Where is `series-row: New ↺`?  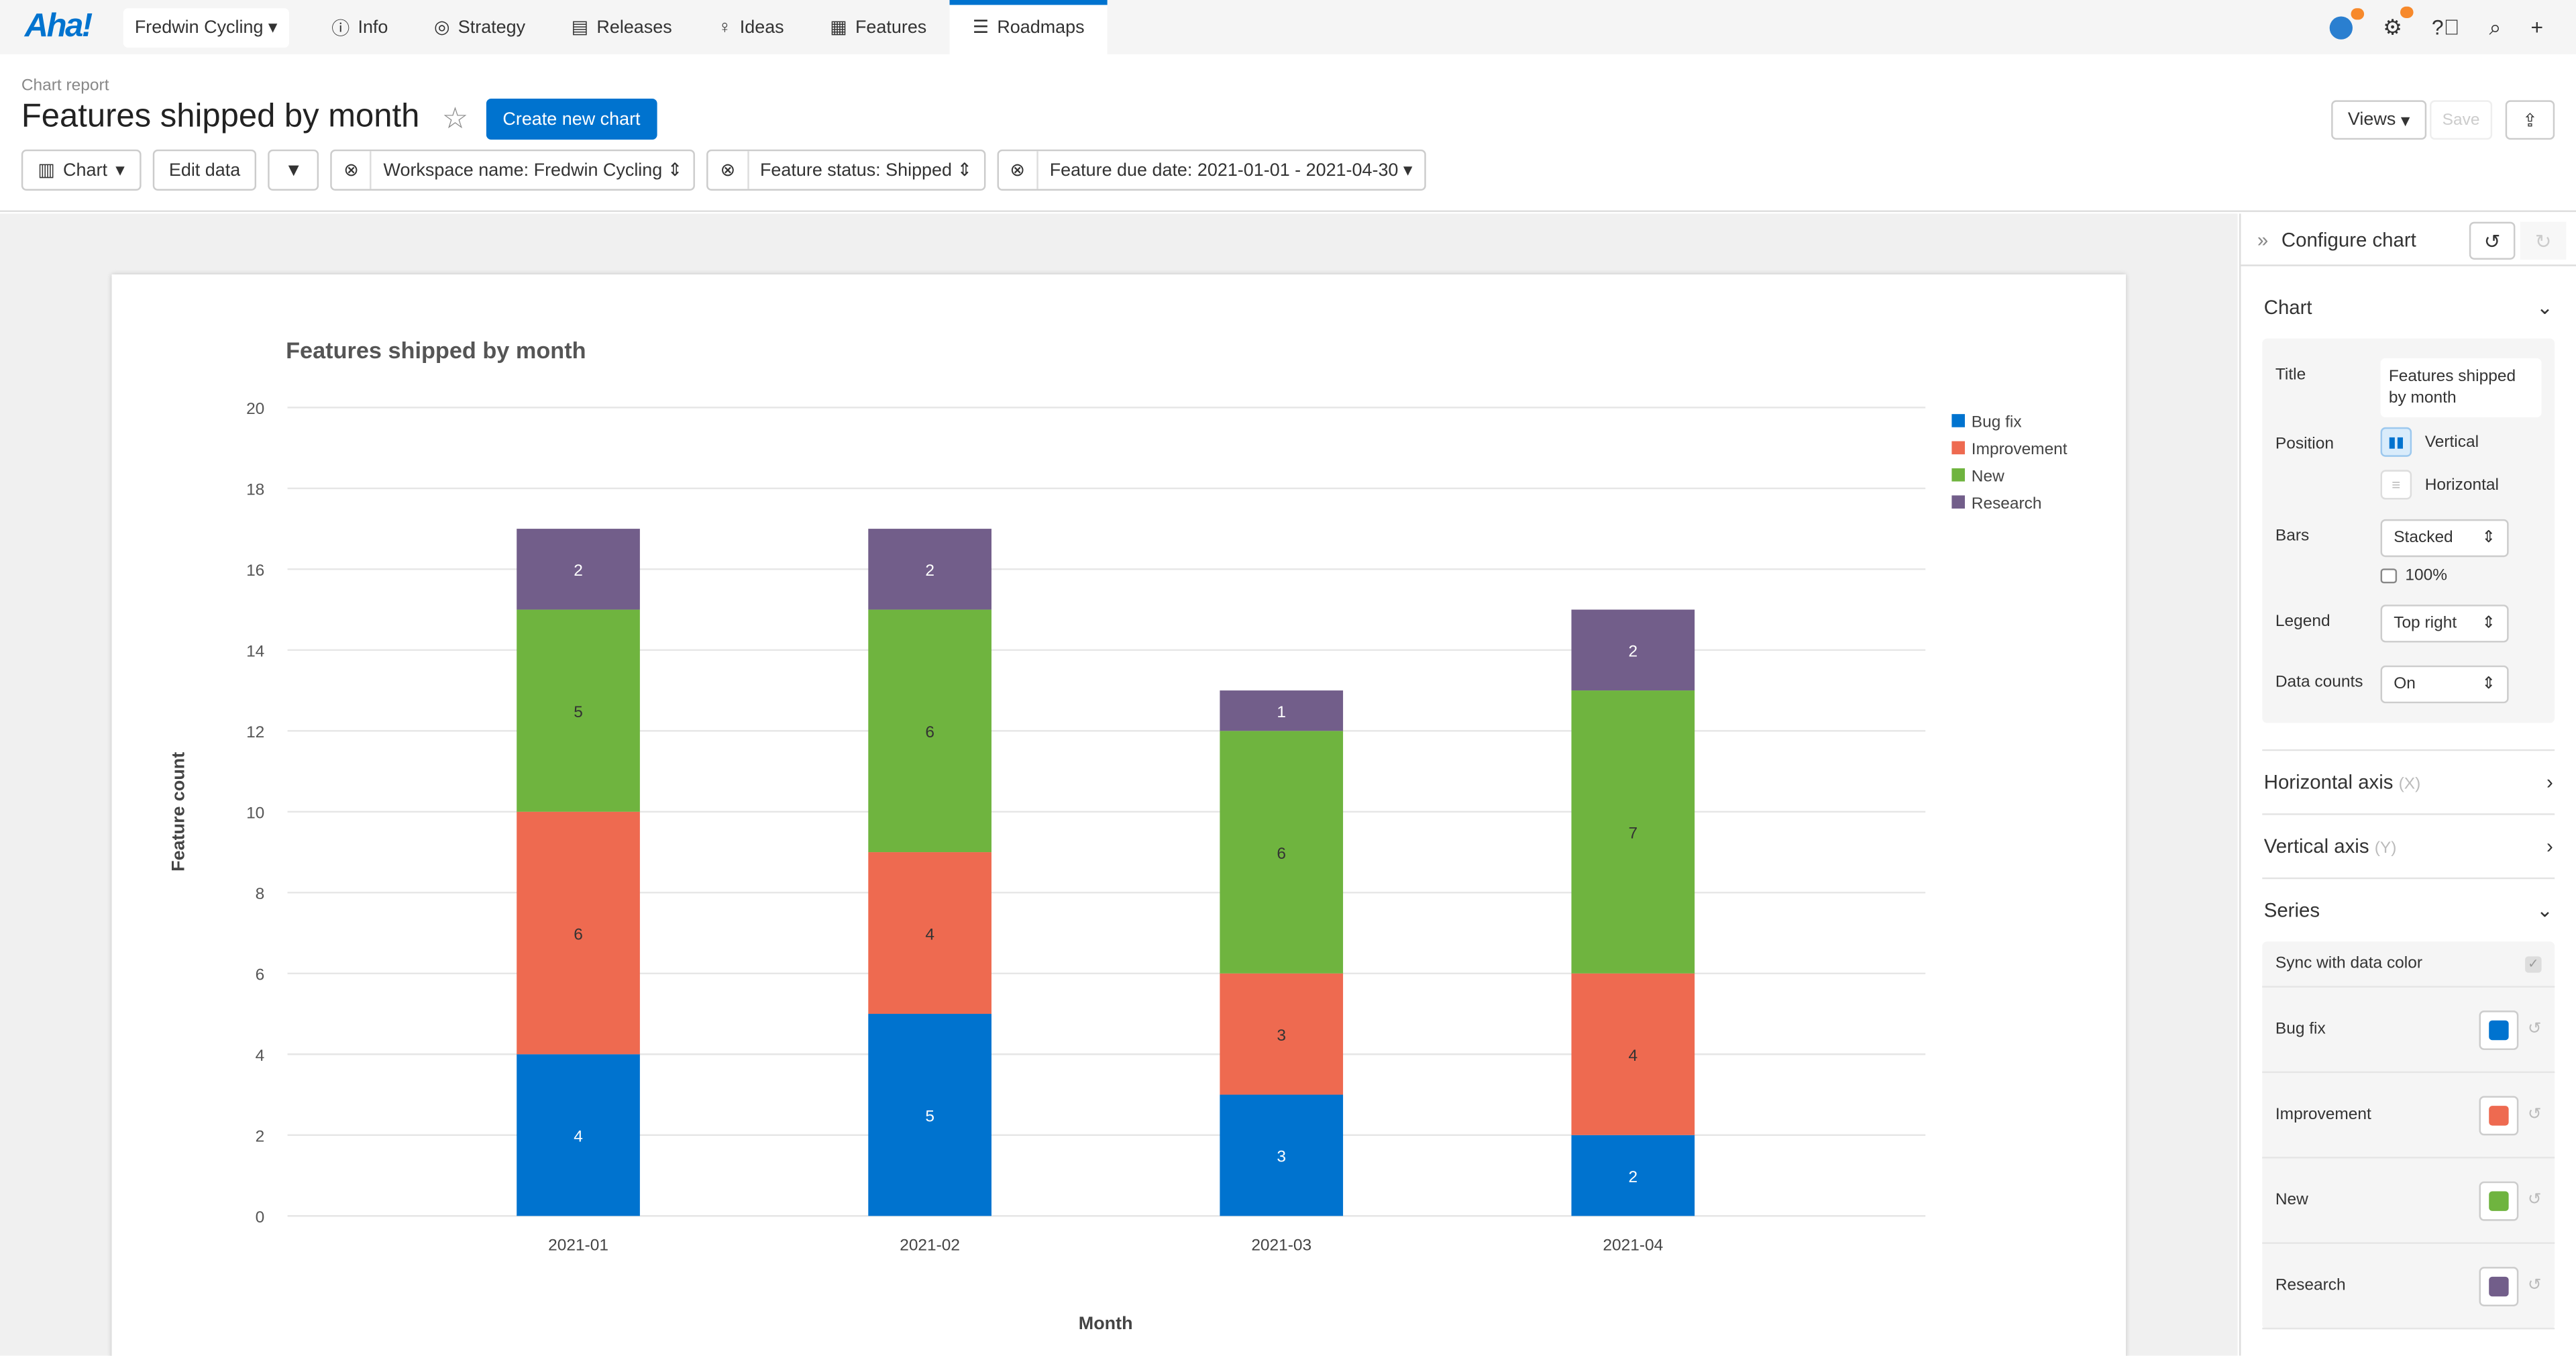 series-row: New ↺ is located at coordinates (2408, 1201).